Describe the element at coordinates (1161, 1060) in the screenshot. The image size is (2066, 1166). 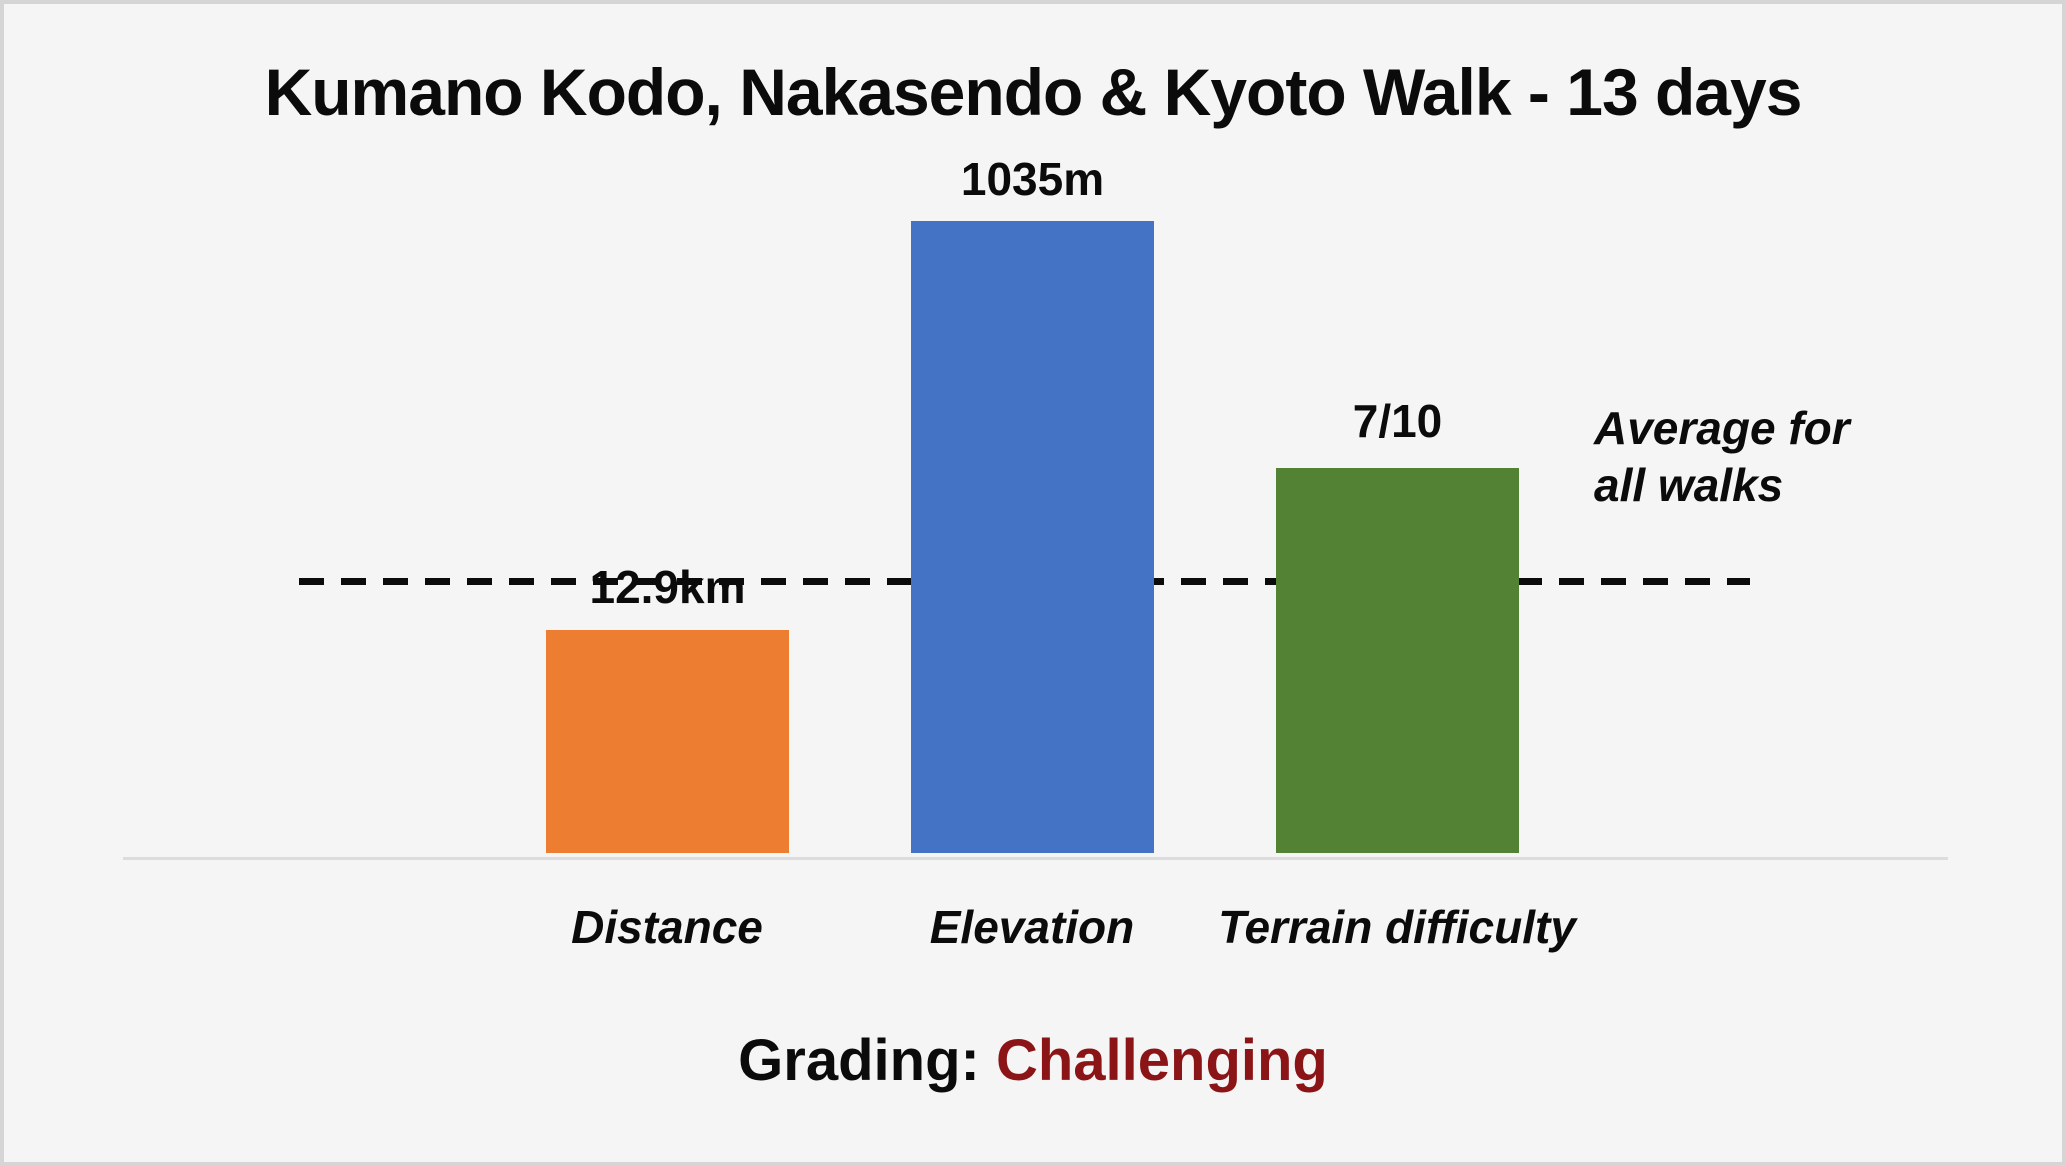
I see `grading-value: Challenging` at that location.